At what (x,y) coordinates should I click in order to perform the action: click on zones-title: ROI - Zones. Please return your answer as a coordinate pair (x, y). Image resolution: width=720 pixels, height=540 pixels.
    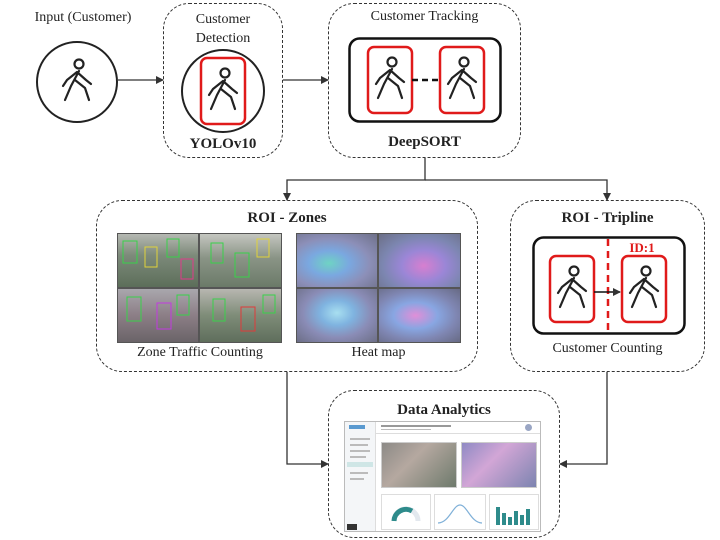
    Looking at the image, I should click on (287, 218).